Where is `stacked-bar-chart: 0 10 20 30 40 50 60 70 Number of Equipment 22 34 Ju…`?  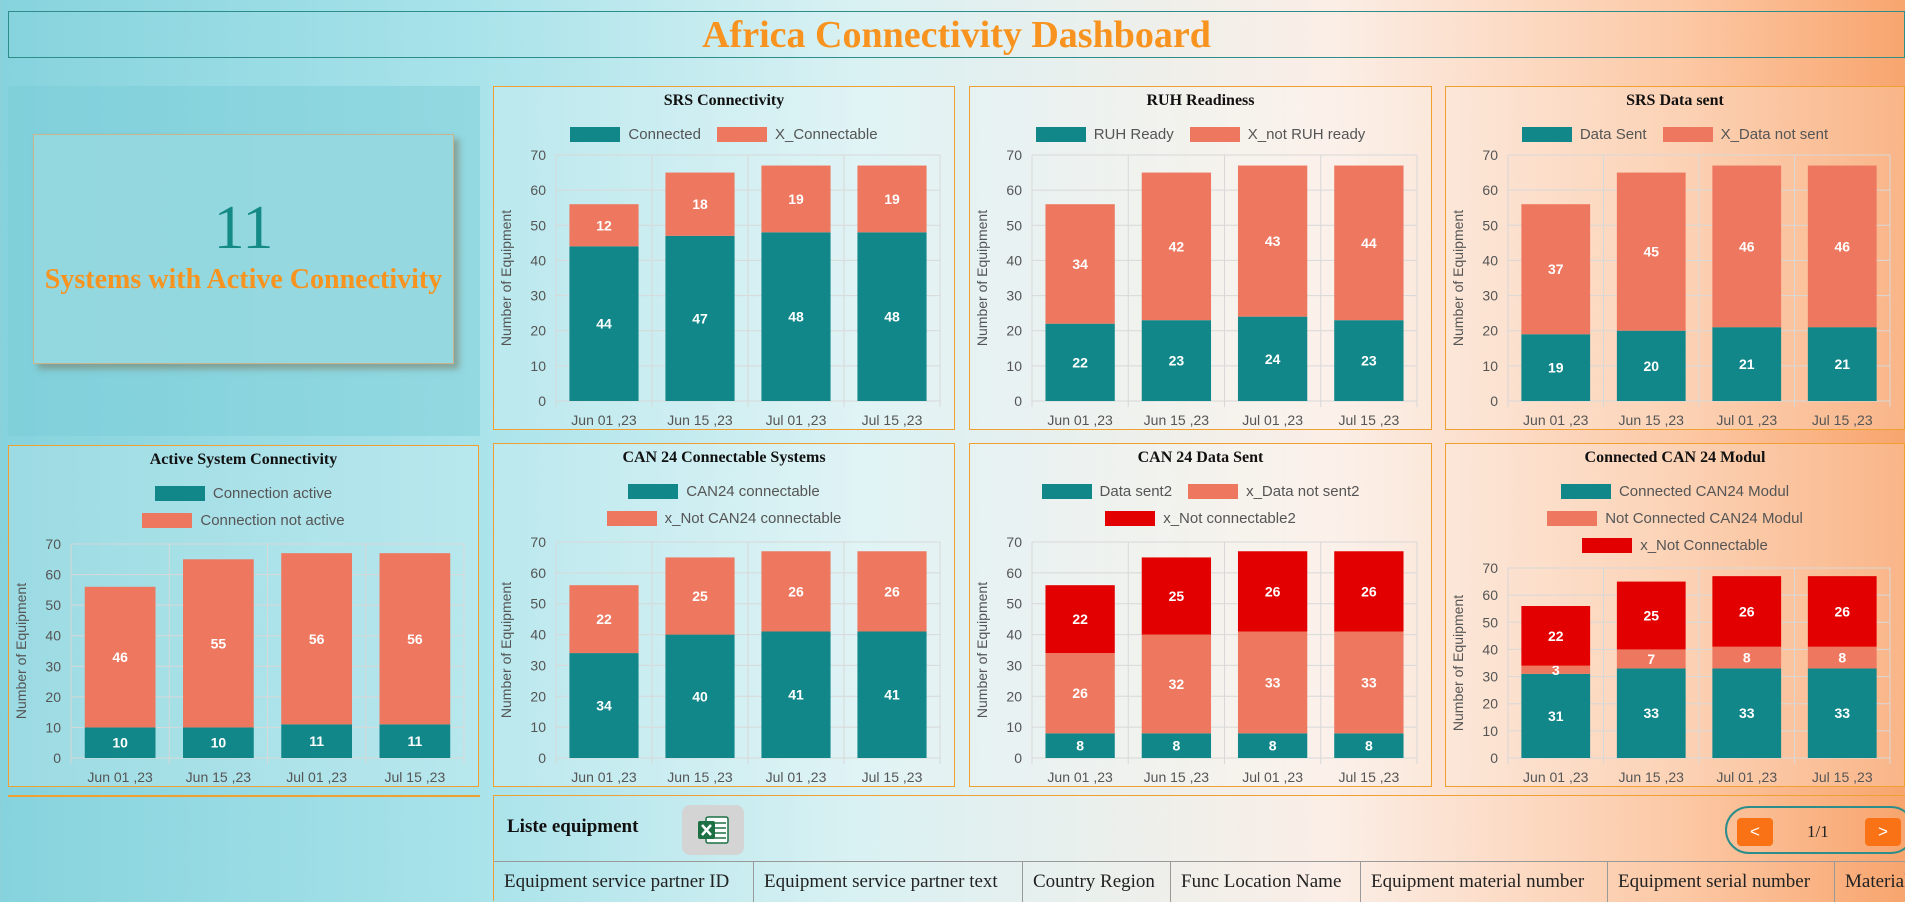
stacked-bar-chart: 0 10 20 30 40 50 60 70 Number of Equipment 22 34 Ju… is located at coordinates (1196, 287).